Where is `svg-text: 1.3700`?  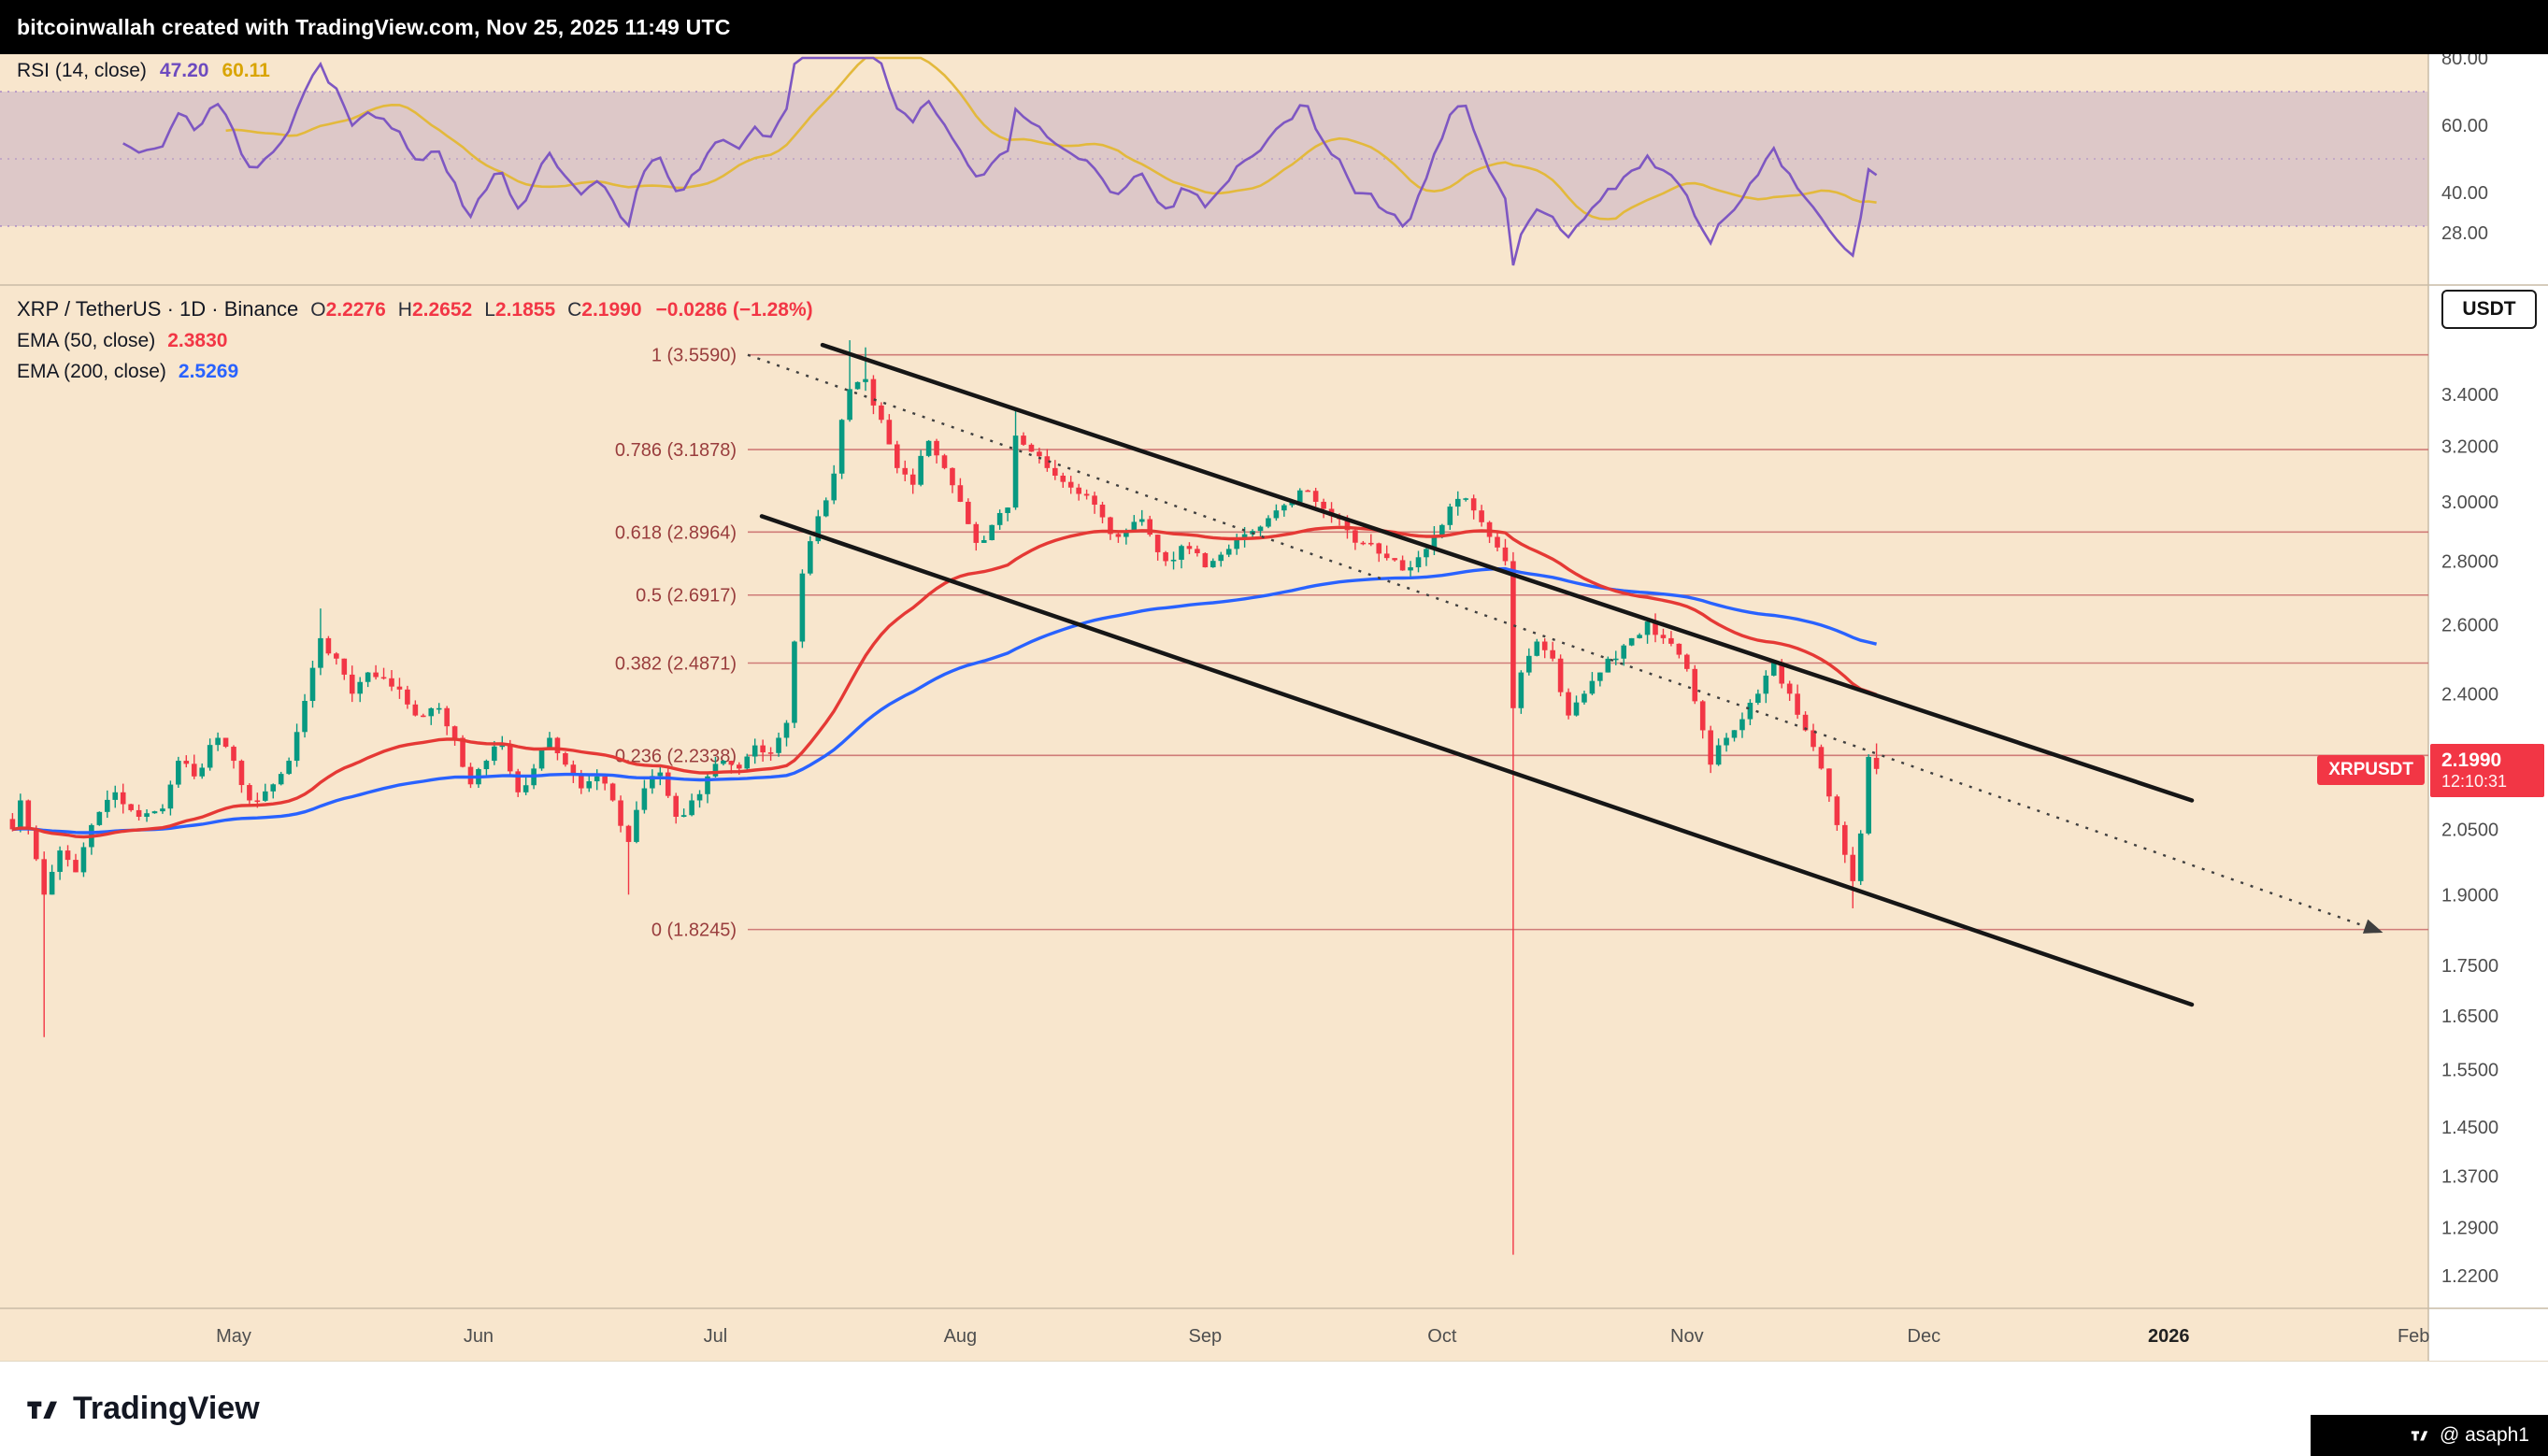 svg-text: 1.3700 is located at coordinates (2470, 1176).